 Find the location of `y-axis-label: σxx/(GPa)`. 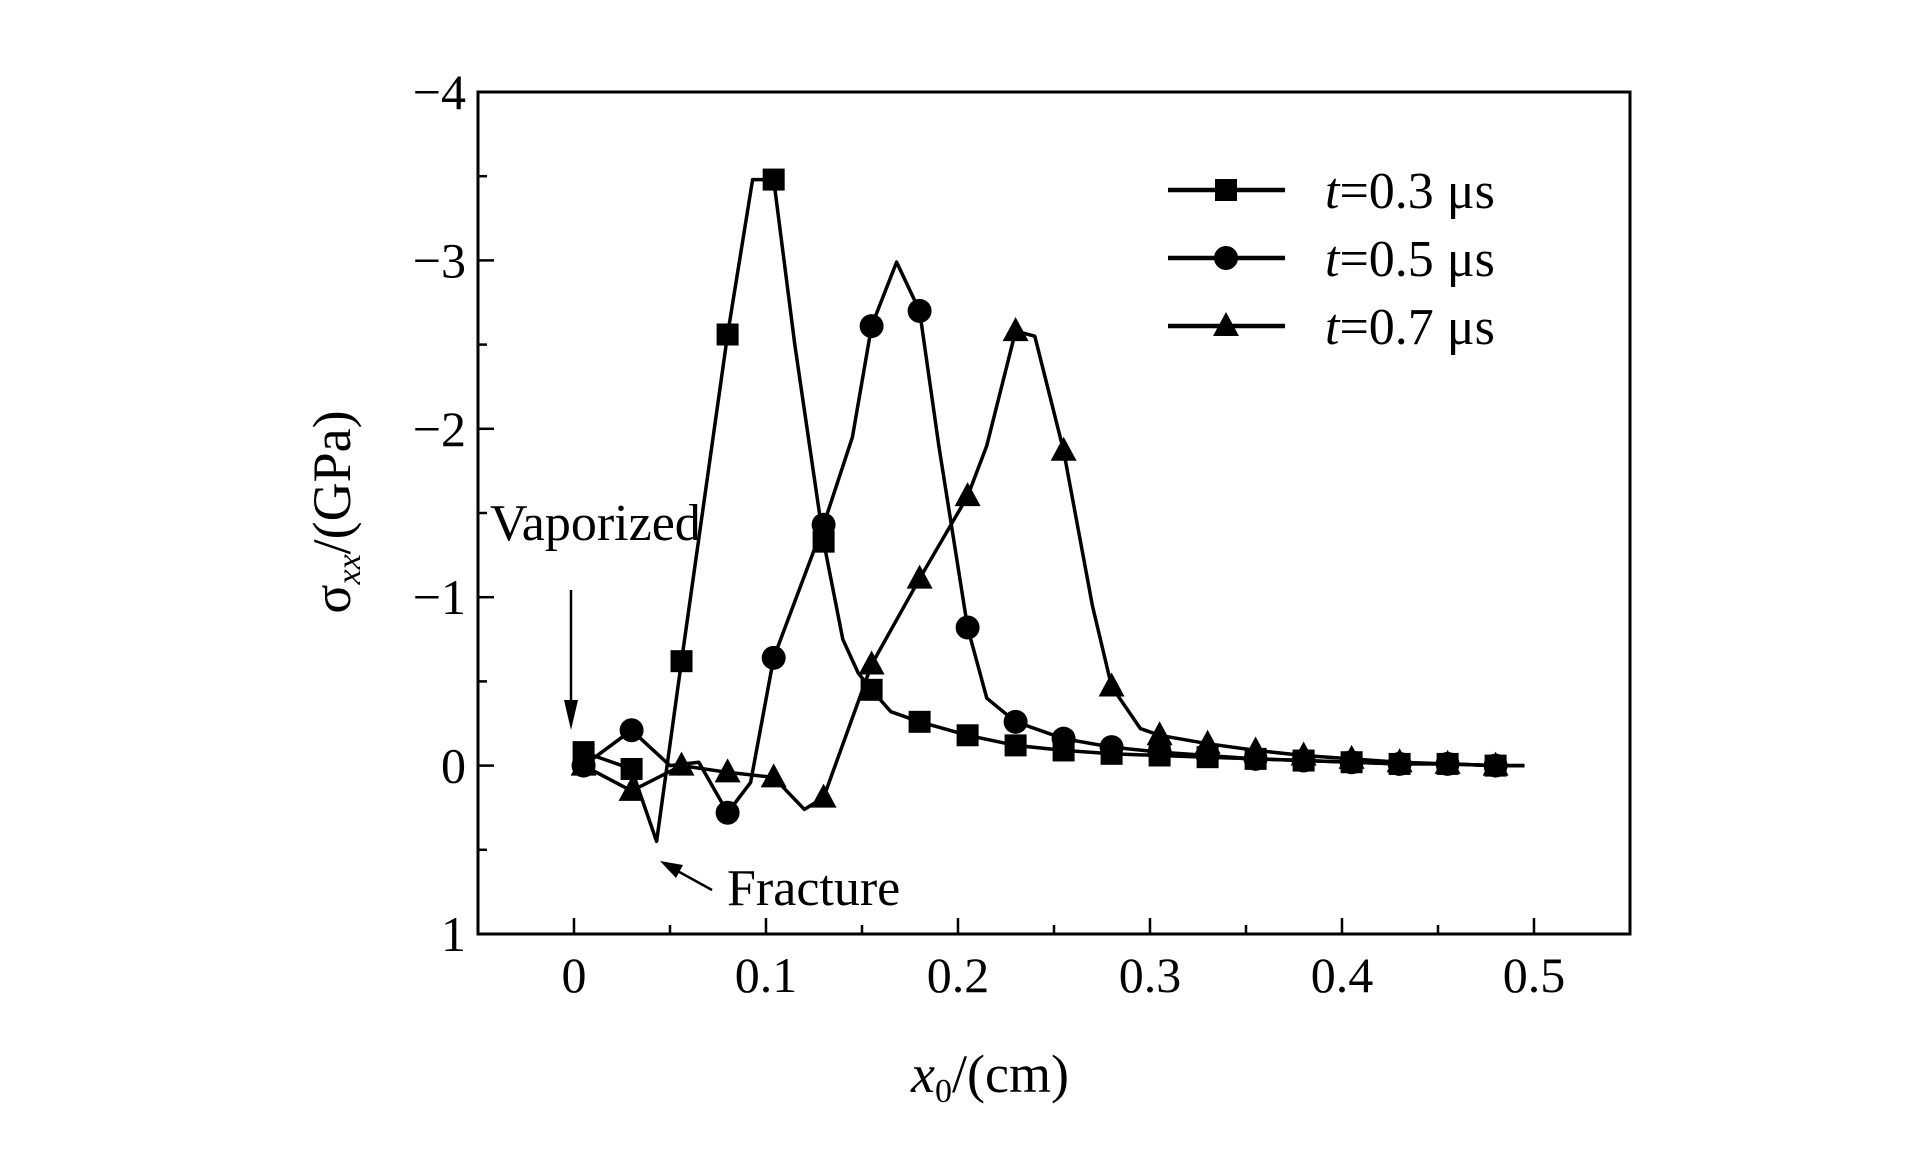

y-axis-label: σxx/(GPa) is located at coordinates (335, 511).